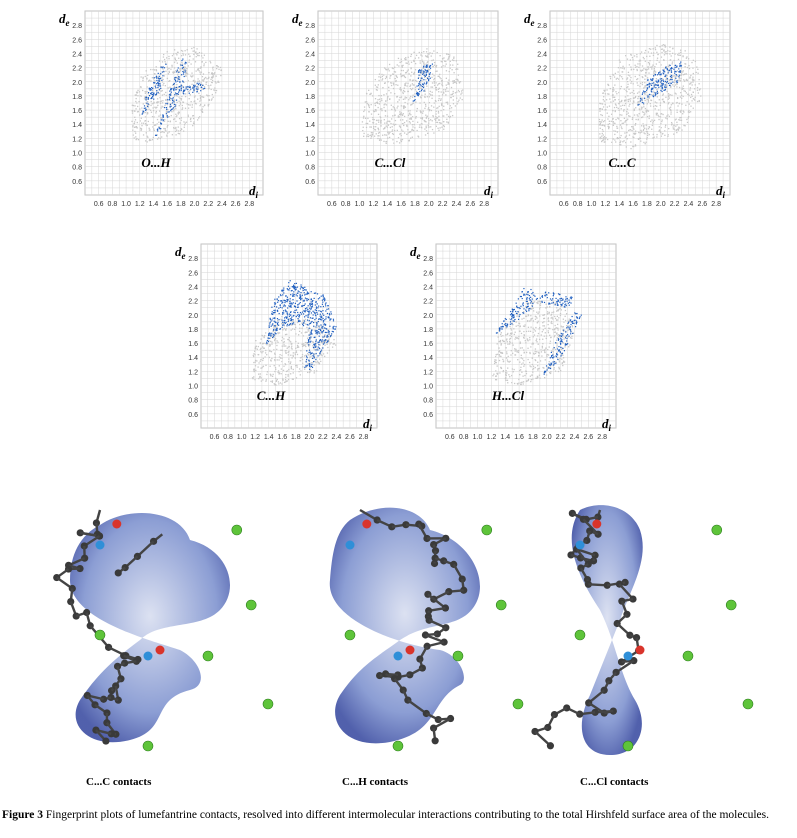 Image resolution: width=797 pixels, height=838 pixels. Describe the element at coordinates (390, 162) in the screenshot. I see `contact-type-label: C...Cl` at that location.